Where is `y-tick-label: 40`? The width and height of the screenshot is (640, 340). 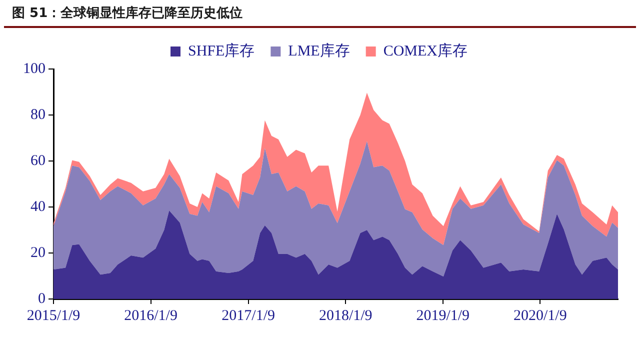
y-tick-label: 40 is located at coordinates (38, 206).